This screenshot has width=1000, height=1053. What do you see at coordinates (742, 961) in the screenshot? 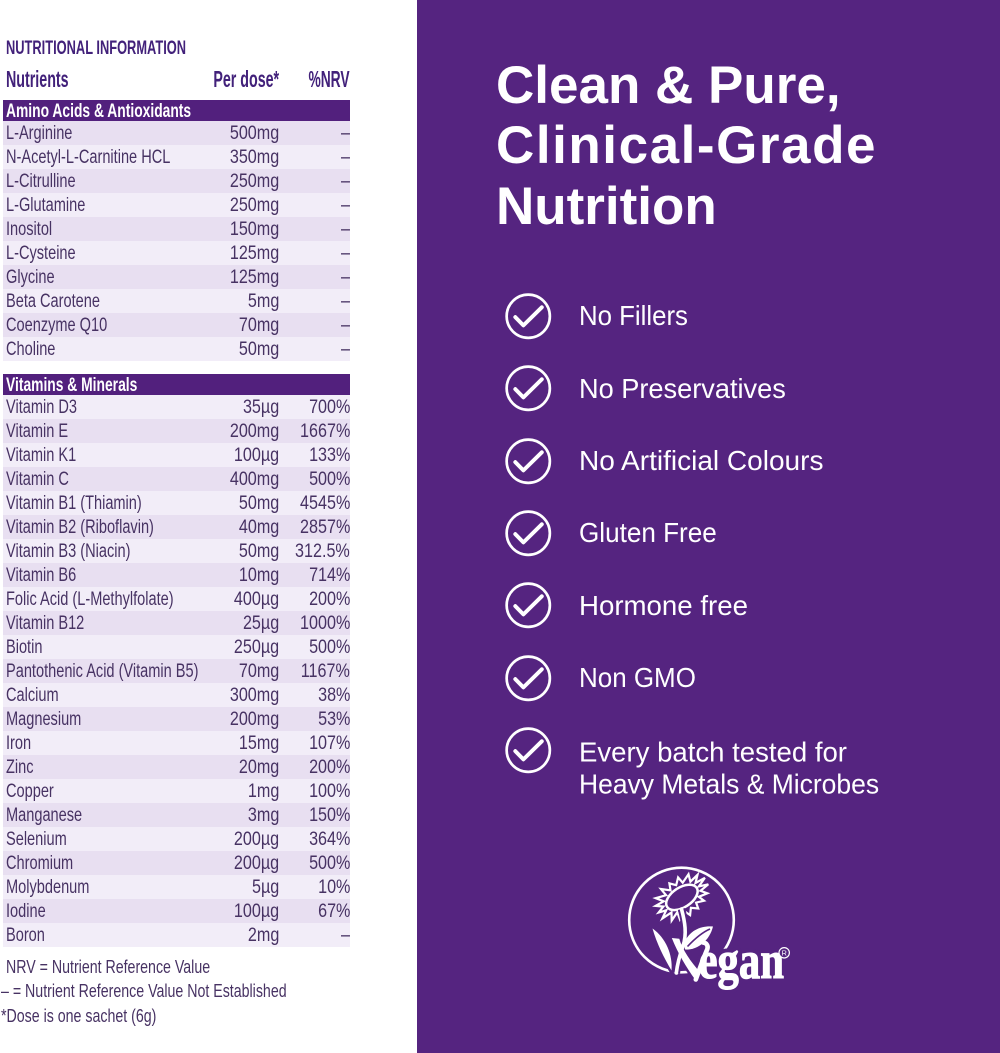
I see `svg-text: egan` at bounding box center [742, 961].